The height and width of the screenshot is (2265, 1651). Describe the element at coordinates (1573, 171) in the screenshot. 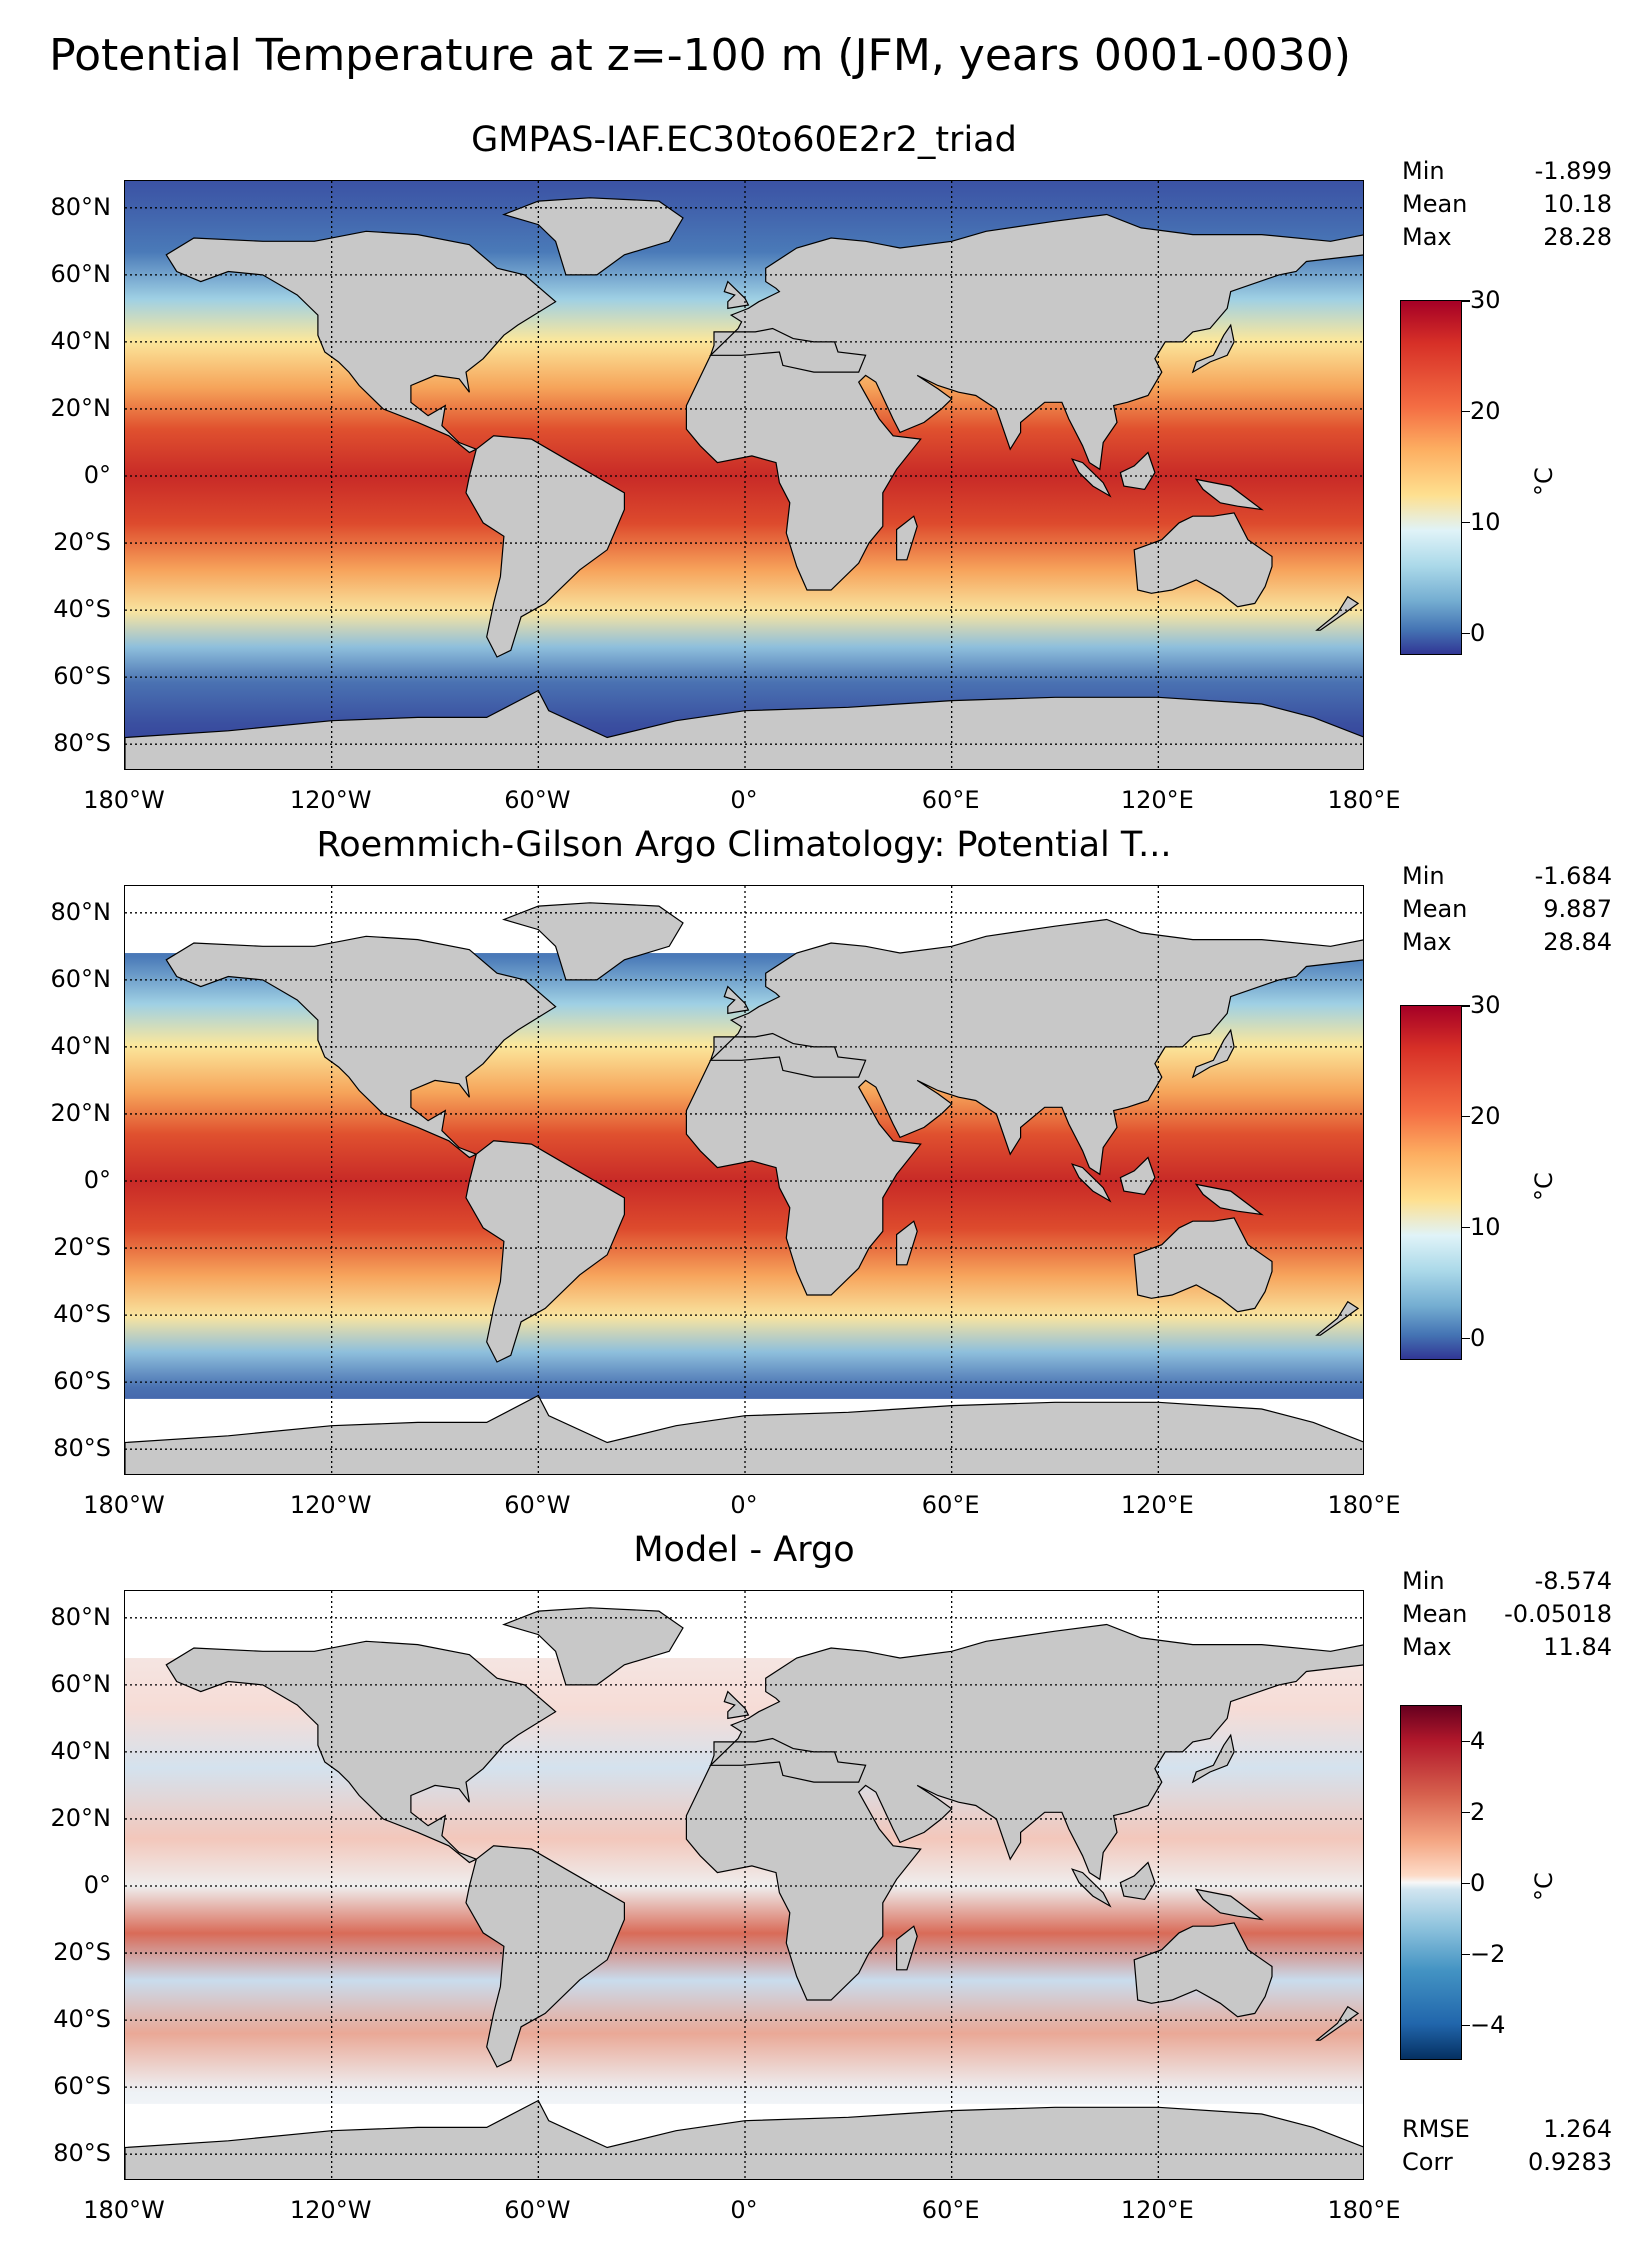

I see `stat-value: -1.899` at that location.